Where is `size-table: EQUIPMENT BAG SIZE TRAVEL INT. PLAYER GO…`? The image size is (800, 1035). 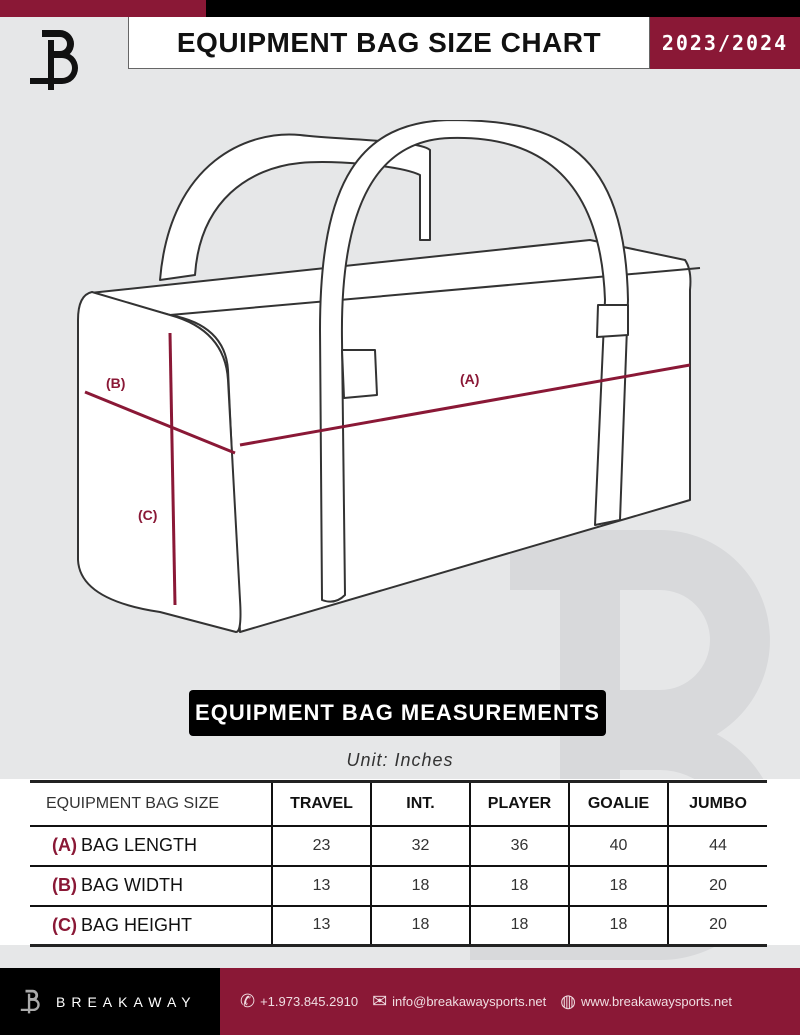 size-table: EQUIPMENT BAG SIZE TRAVEL INT. PLAYER GO… is located at coordinates (398, 863).